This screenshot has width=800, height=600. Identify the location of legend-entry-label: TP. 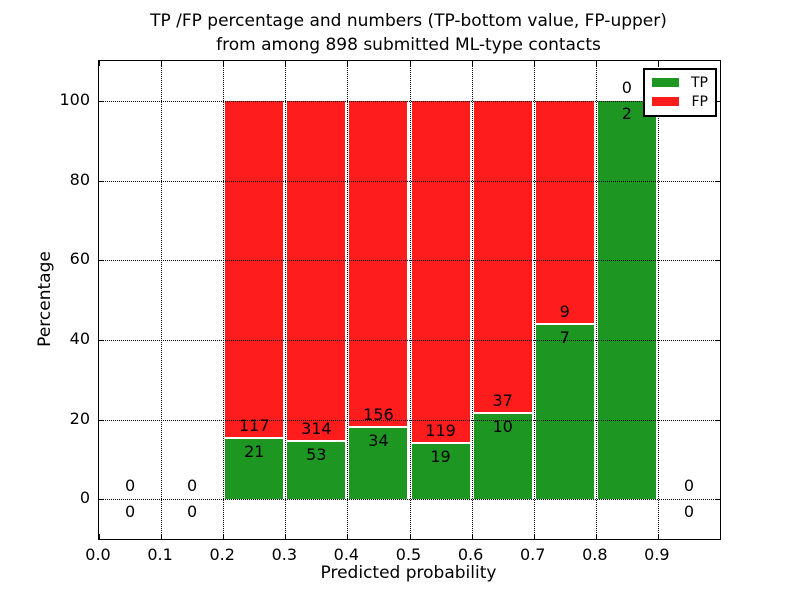
(699, 82).